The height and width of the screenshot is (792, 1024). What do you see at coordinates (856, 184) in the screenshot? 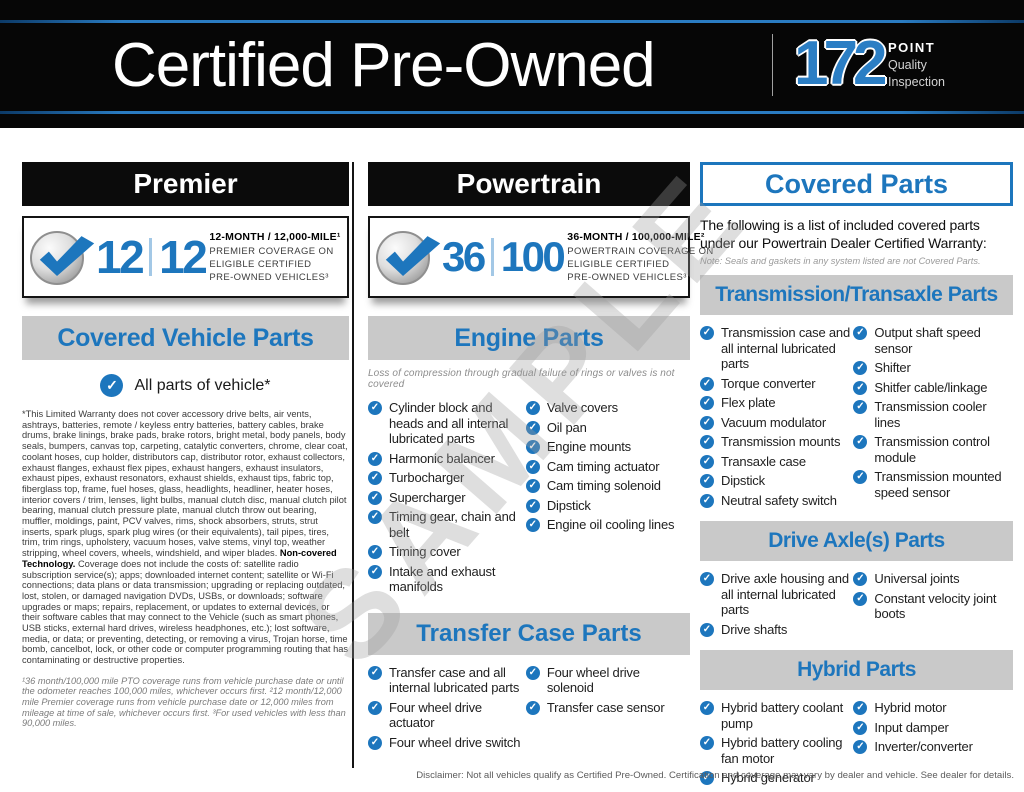
I see `covered-parts-header: Covered Parts` at bounding box center [856, 184].